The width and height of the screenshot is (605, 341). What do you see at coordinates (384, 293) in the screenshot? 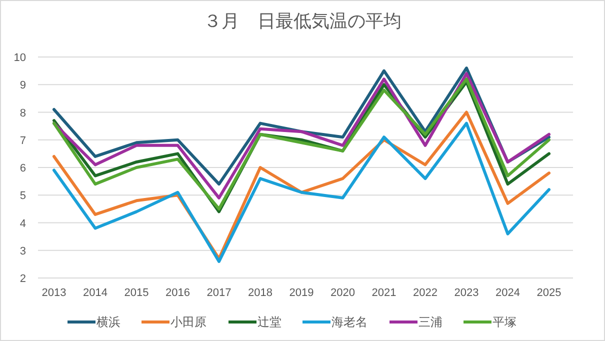
I see `x-tick-label: 2021` at bounding box center [384, 293].